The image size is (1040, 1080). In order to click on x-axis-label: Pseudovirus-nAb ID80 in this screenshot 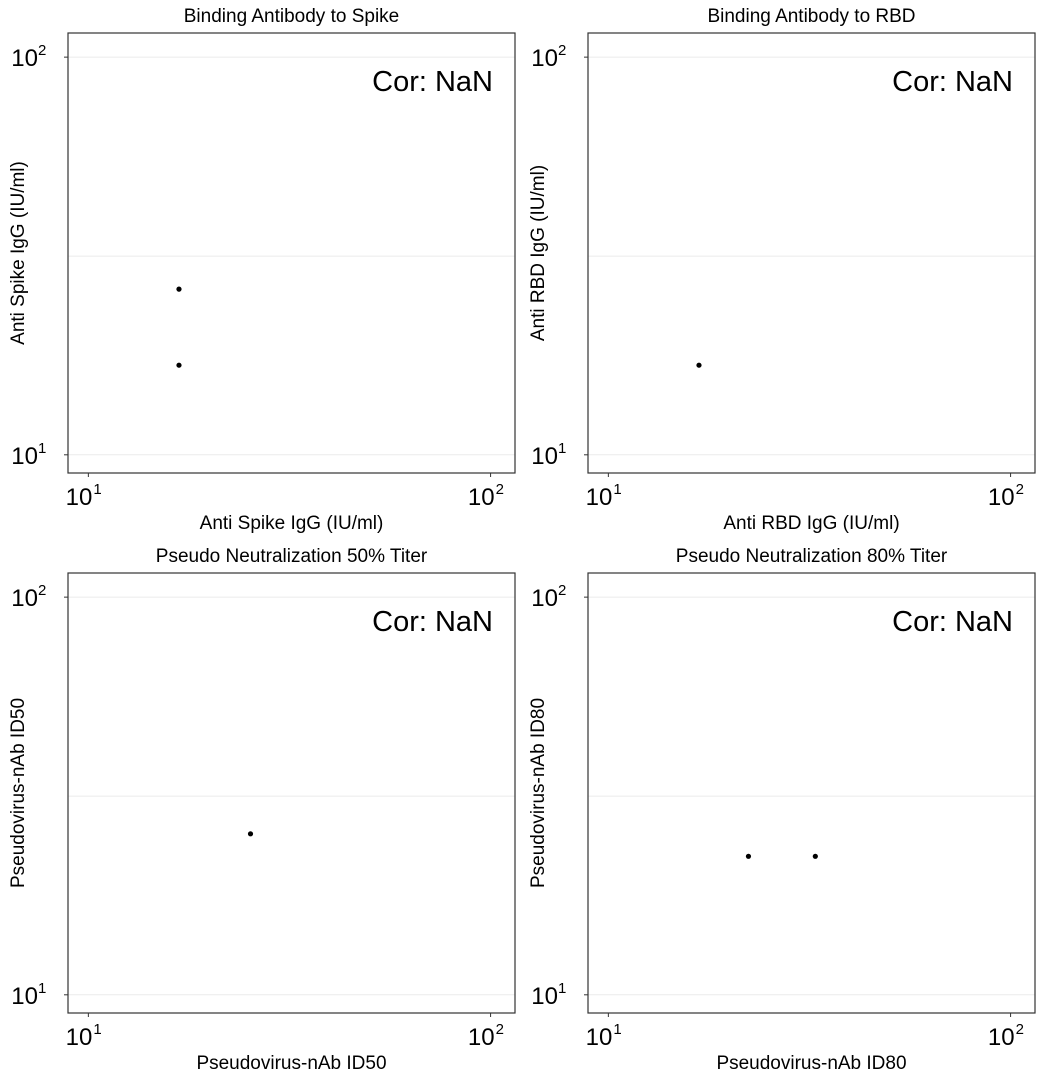, I will do `click(811, 1063)`.